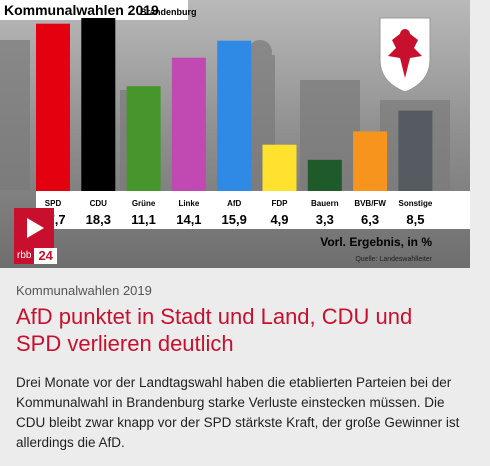 This screenshot has height=466, width=490. What do you see at coordinates (279, 167) in the screenshot?
I see `bar-fdp` at bounding box center [279, 167].